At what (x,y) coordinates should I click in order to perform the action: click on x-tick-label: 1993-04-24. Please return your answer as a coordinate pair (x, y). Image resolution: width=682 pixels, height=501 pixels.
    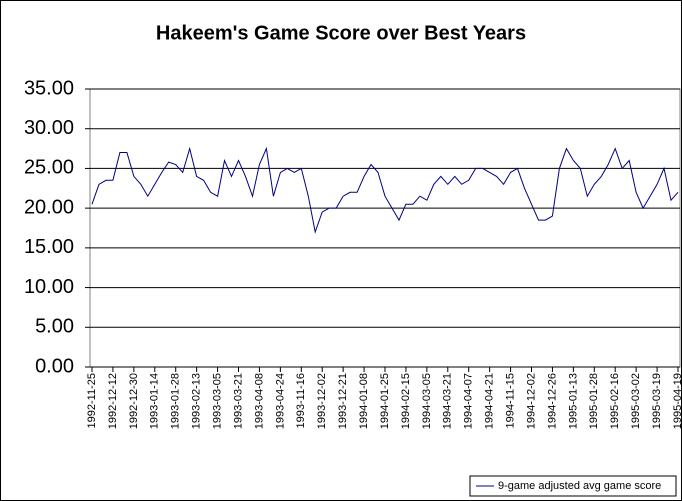
    Looking at the image, I should click on (280, 401).